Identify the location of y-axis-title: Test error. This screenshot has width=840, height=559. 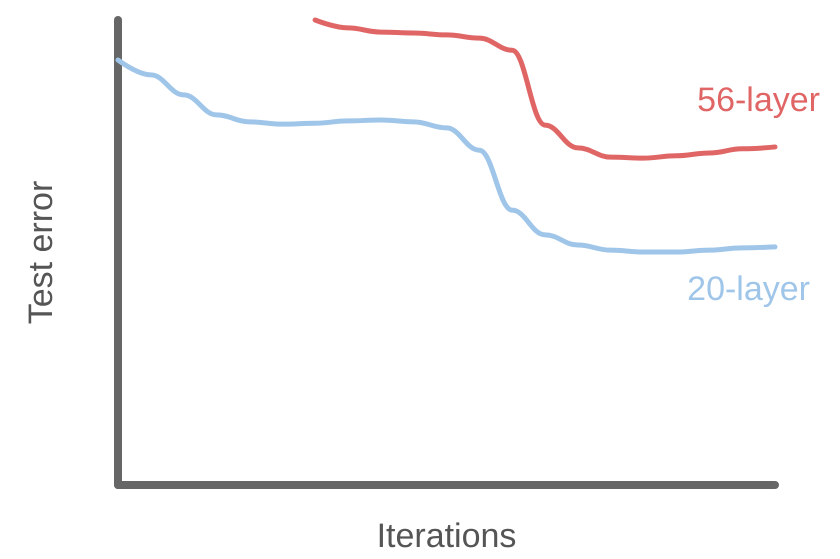
(41, 252).